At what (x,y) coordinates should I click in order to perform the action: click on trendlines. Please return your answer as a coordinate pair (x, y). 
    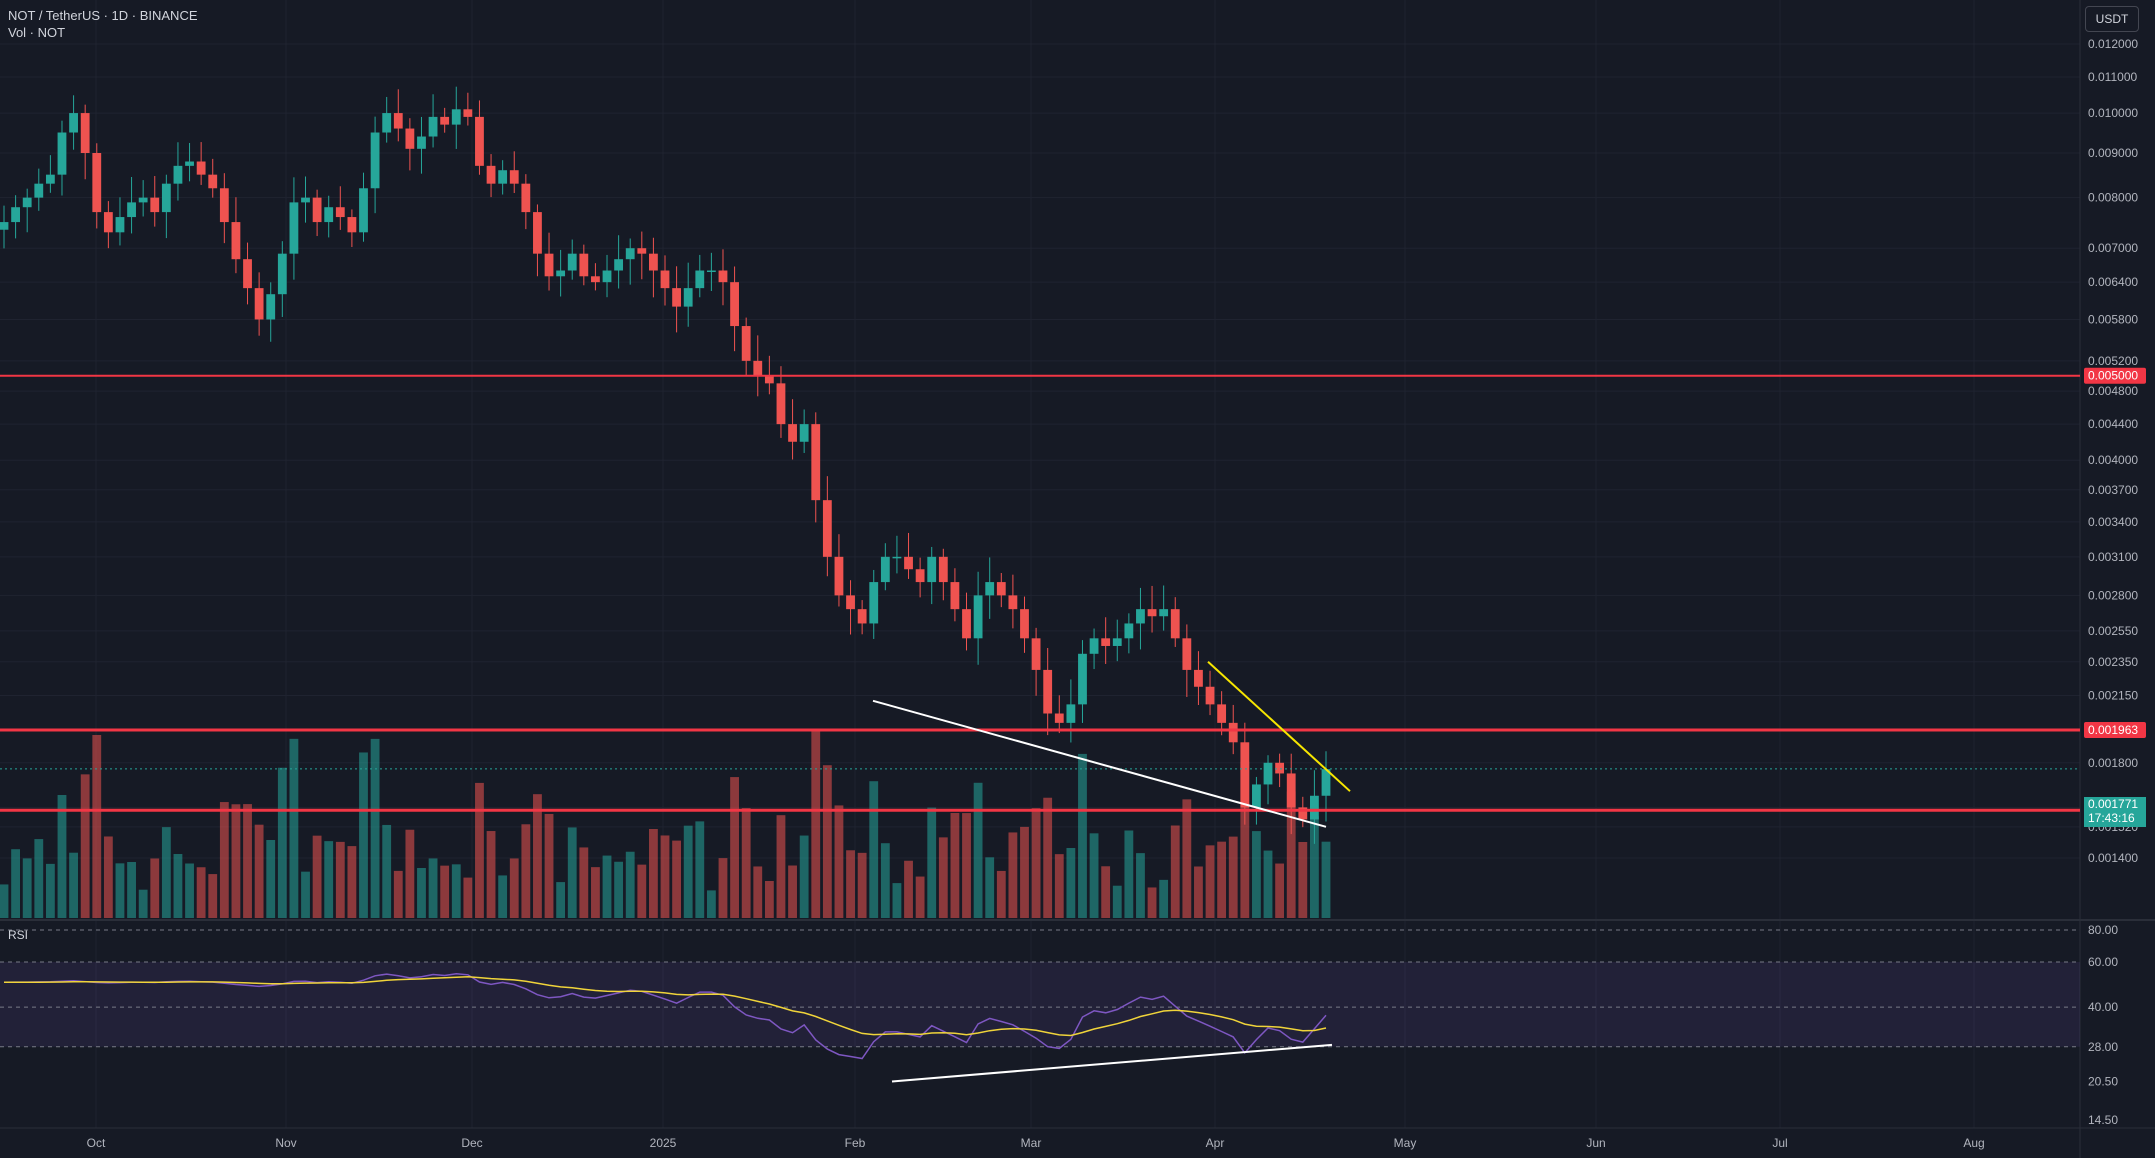
    Looking at the image, I should click on (1111, 744).